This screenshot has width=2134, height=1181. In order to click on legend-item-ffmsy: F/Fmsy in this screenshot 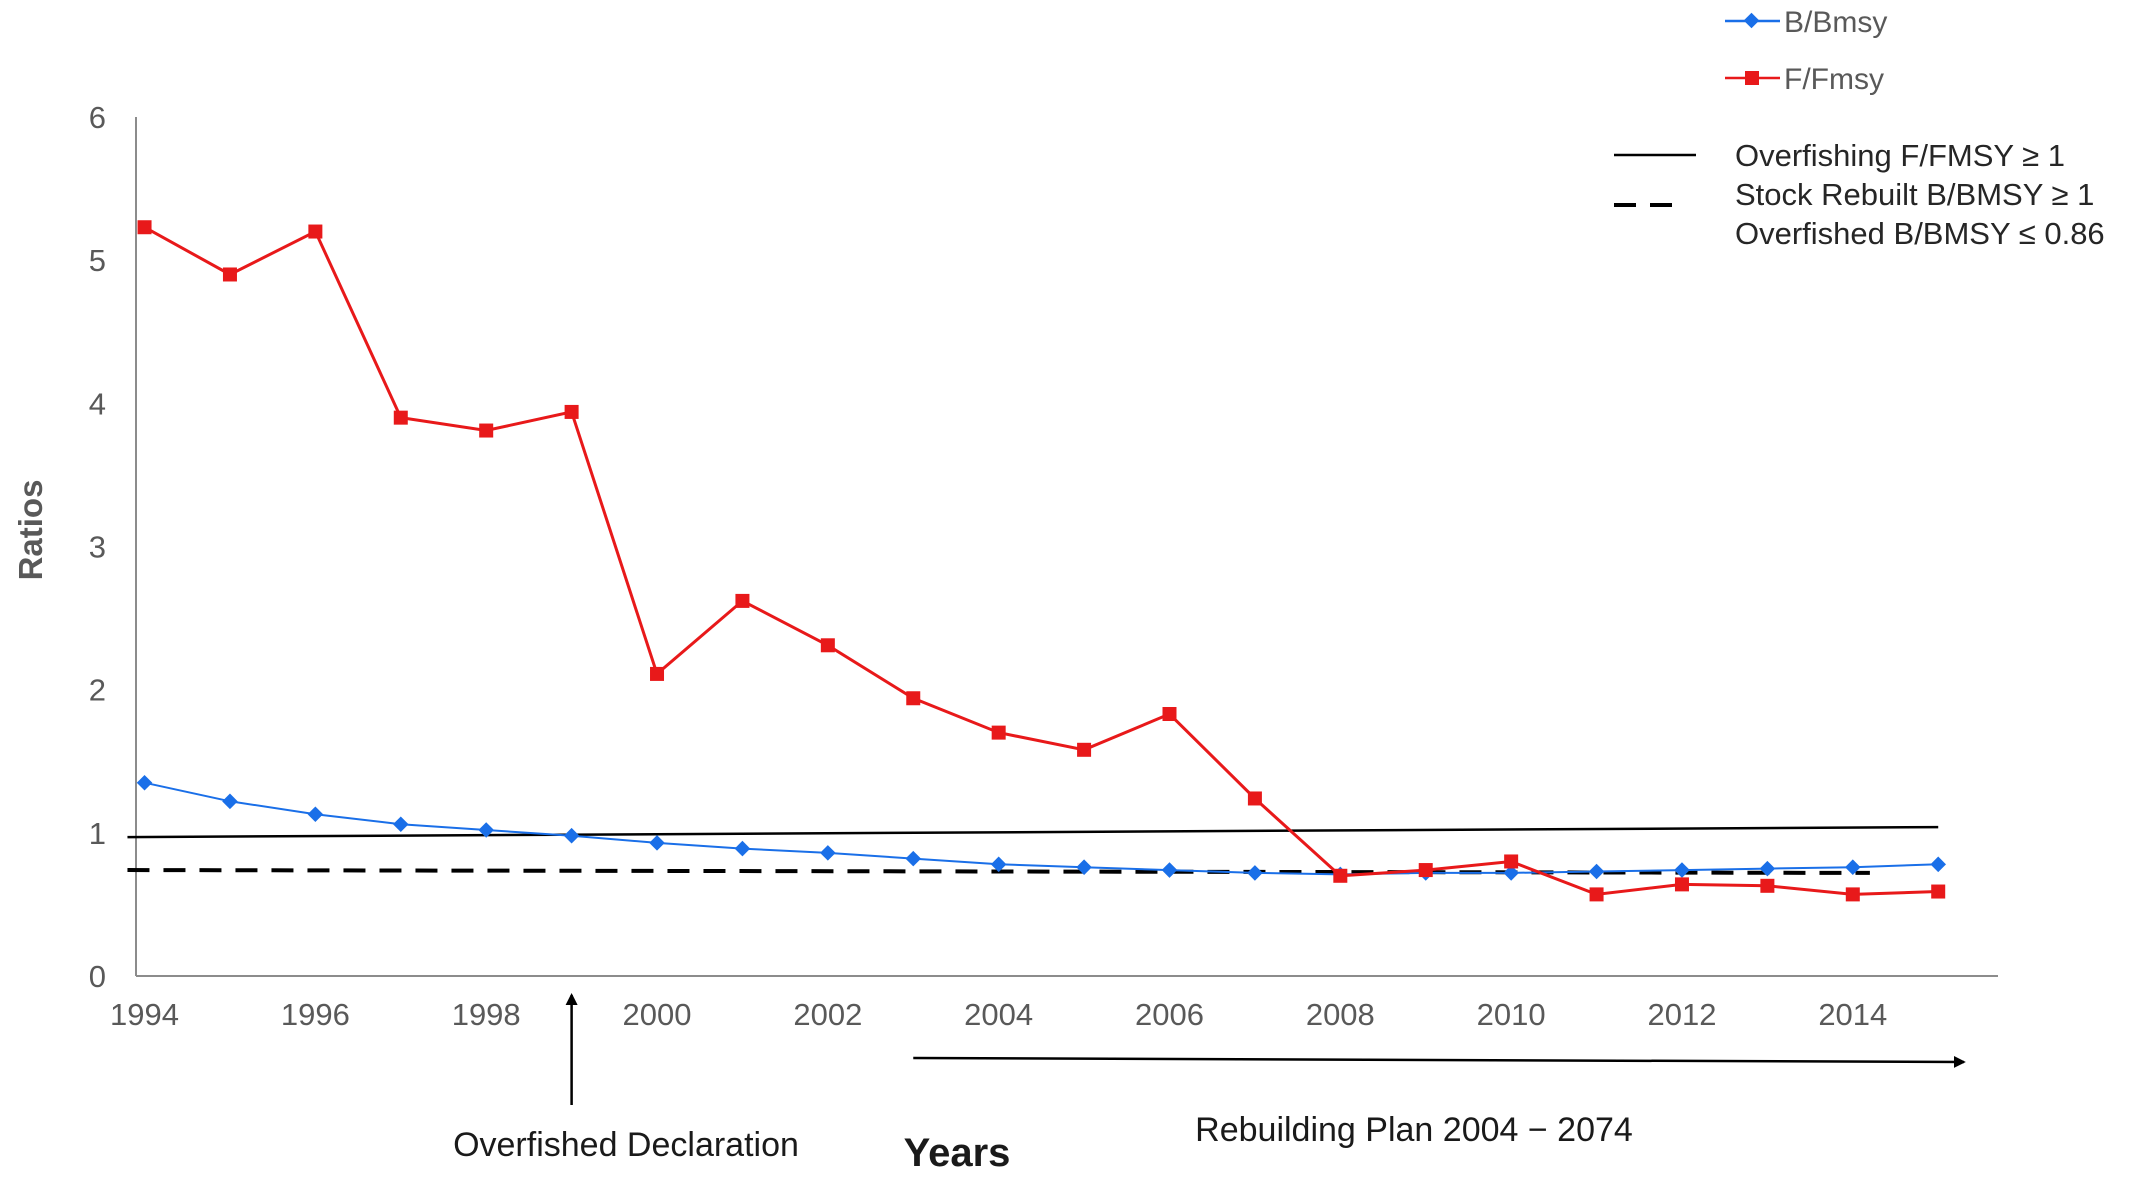, I will do `click(1804, 79)`.